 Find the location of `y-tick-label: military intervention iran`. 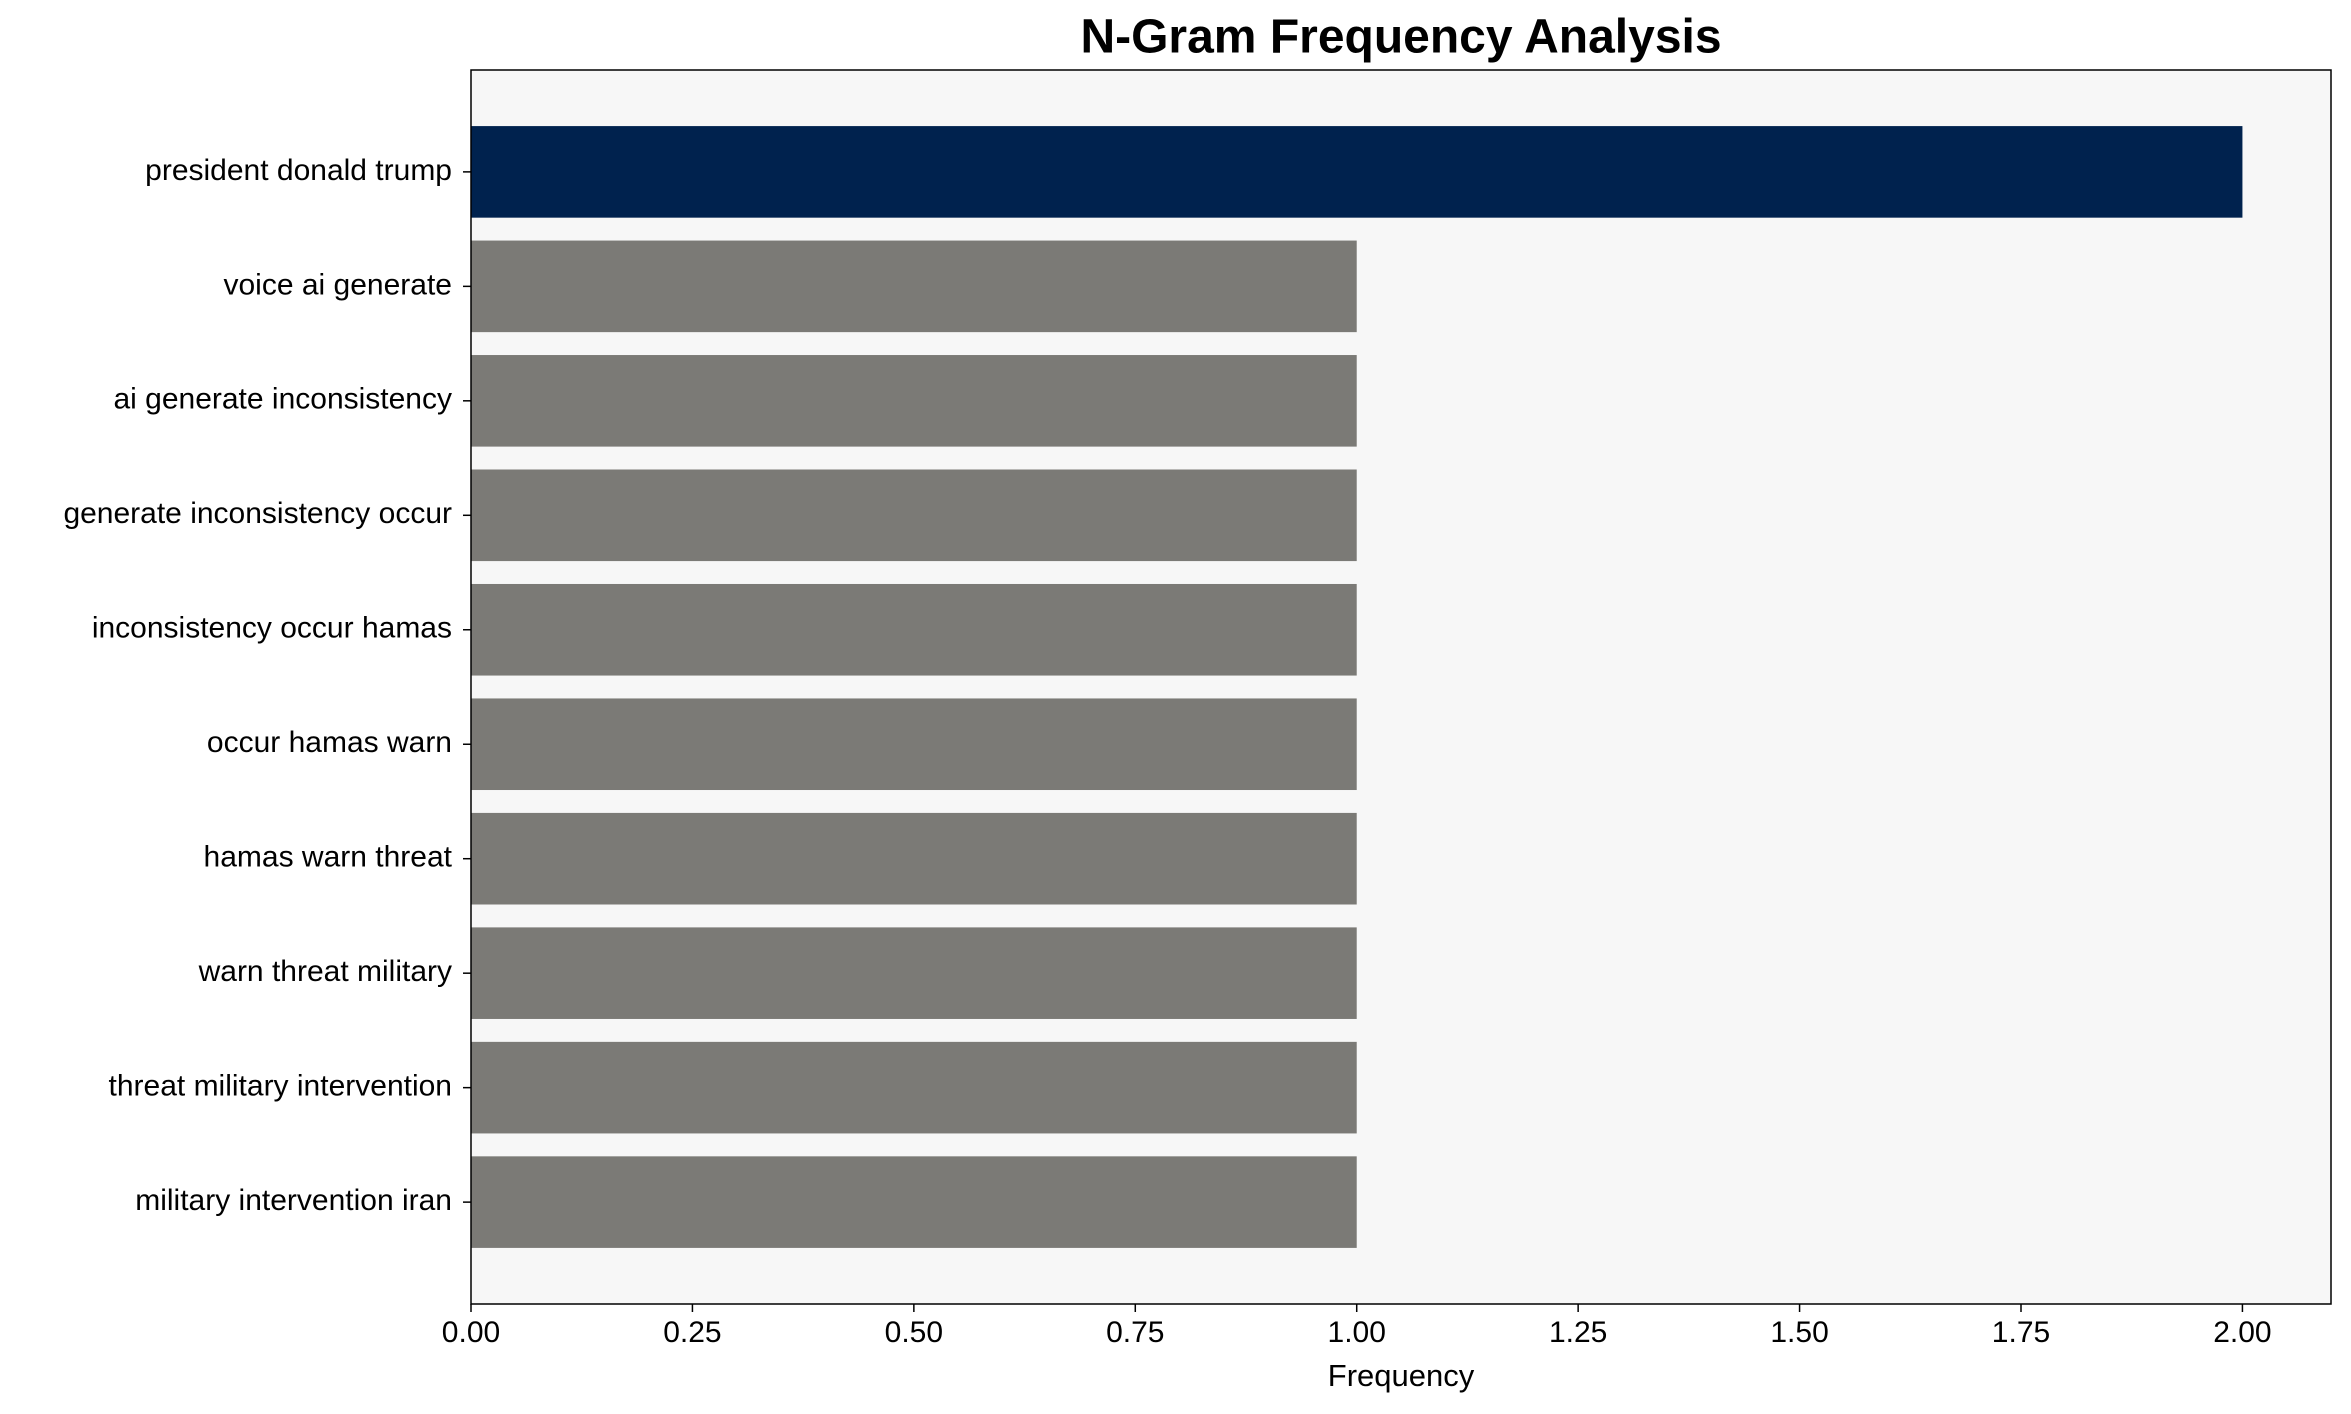

y-tick-label: military intervention iran is located at coordinates (293, 1200).